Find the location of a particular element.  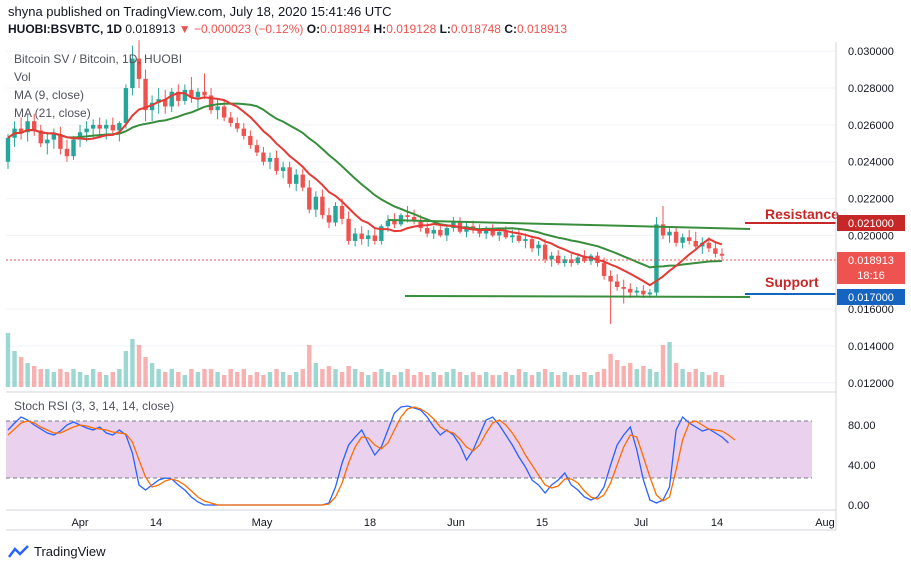

resistance-price-tag is located at coordinates (871, 223).